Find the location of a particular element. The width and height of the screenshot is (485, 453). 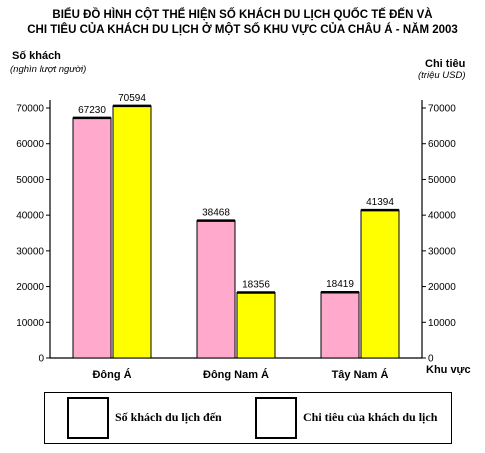

category-label: Tây Nam Á is located at coordinates (360, 374).